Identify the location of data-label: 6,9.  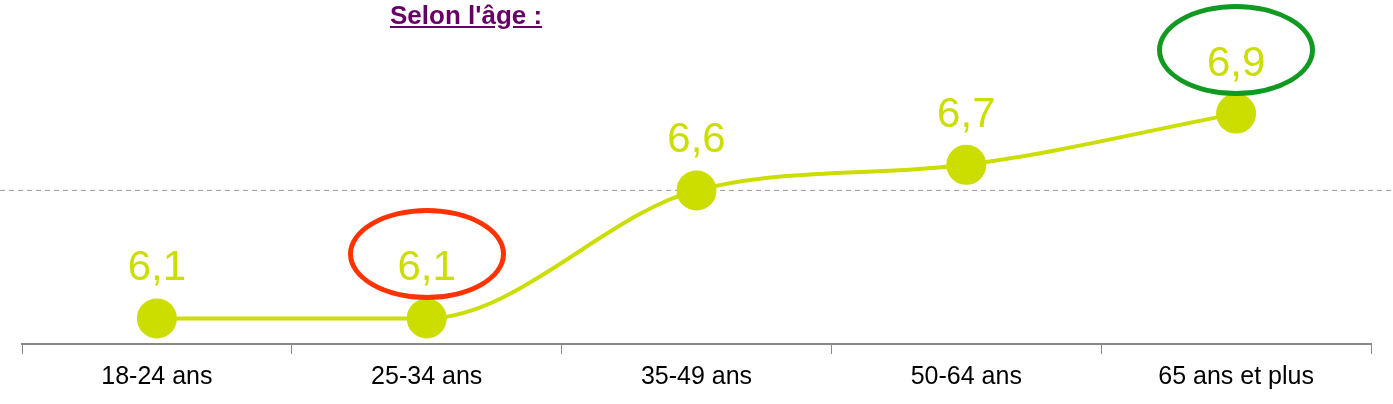
(1236, 61).